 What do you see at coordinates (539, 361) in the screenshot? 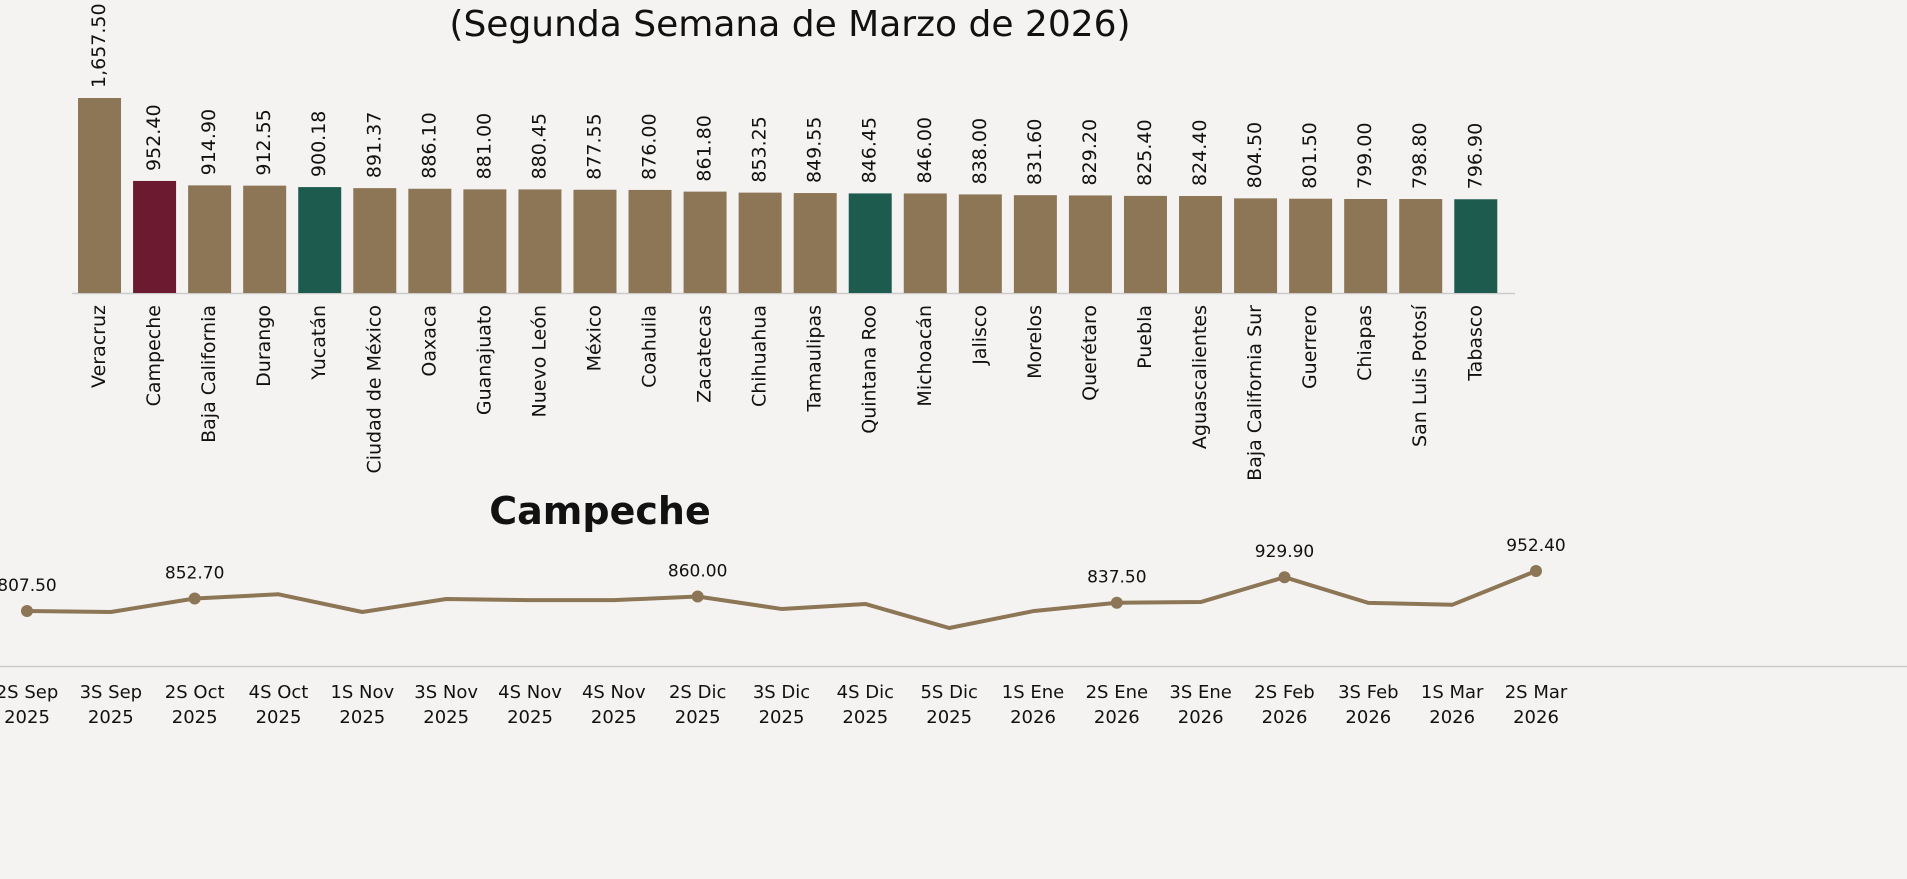
I see `x-tick-label: Nuevo León` at bounding box center [539, 361].